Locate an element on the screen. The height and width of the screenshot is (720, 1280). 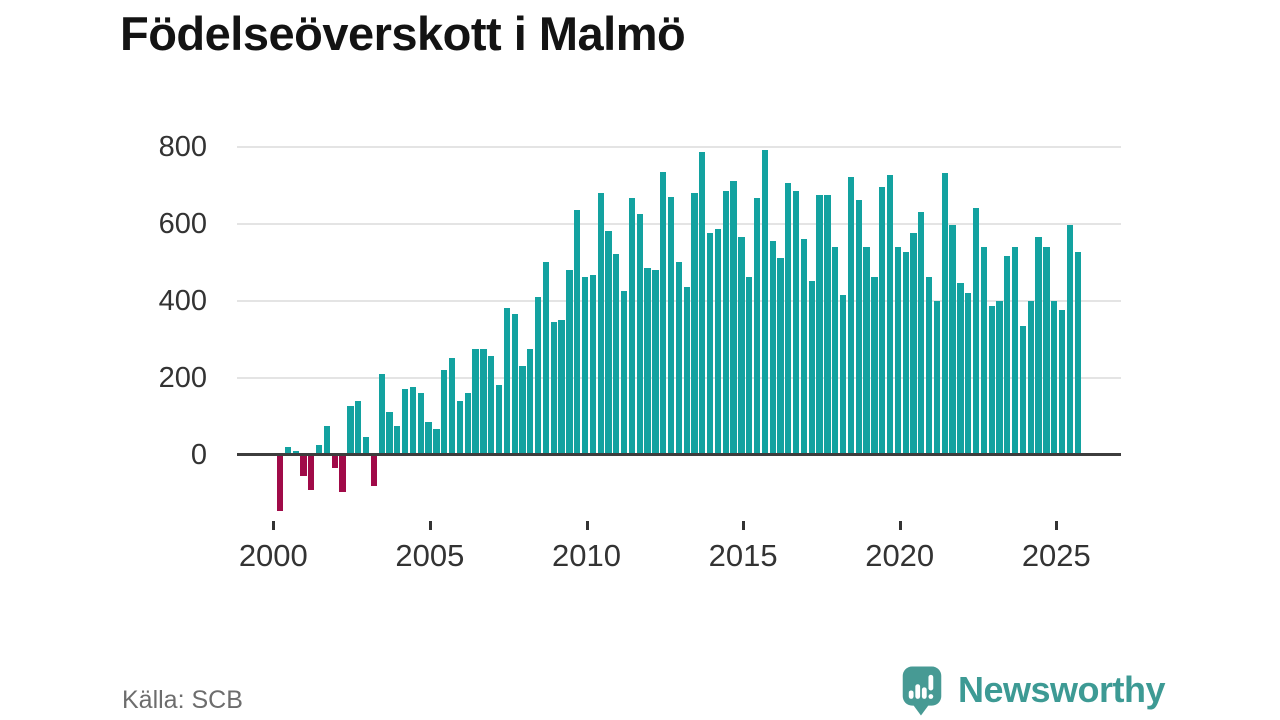
bar-2023-q2 is located at coordinates (1007, 355).